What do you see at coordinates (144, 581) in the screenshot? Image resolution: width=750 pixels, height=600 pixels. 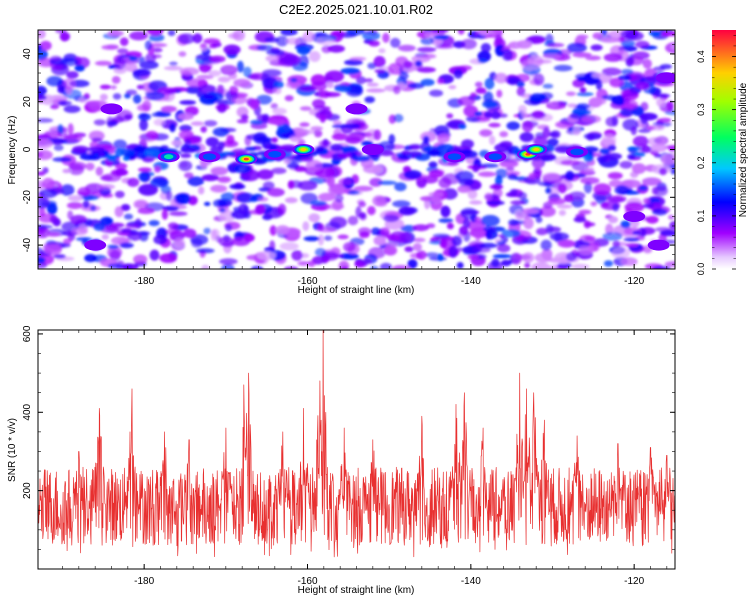 I see `x-tick-label: -180` at bounding box center [144, 581].